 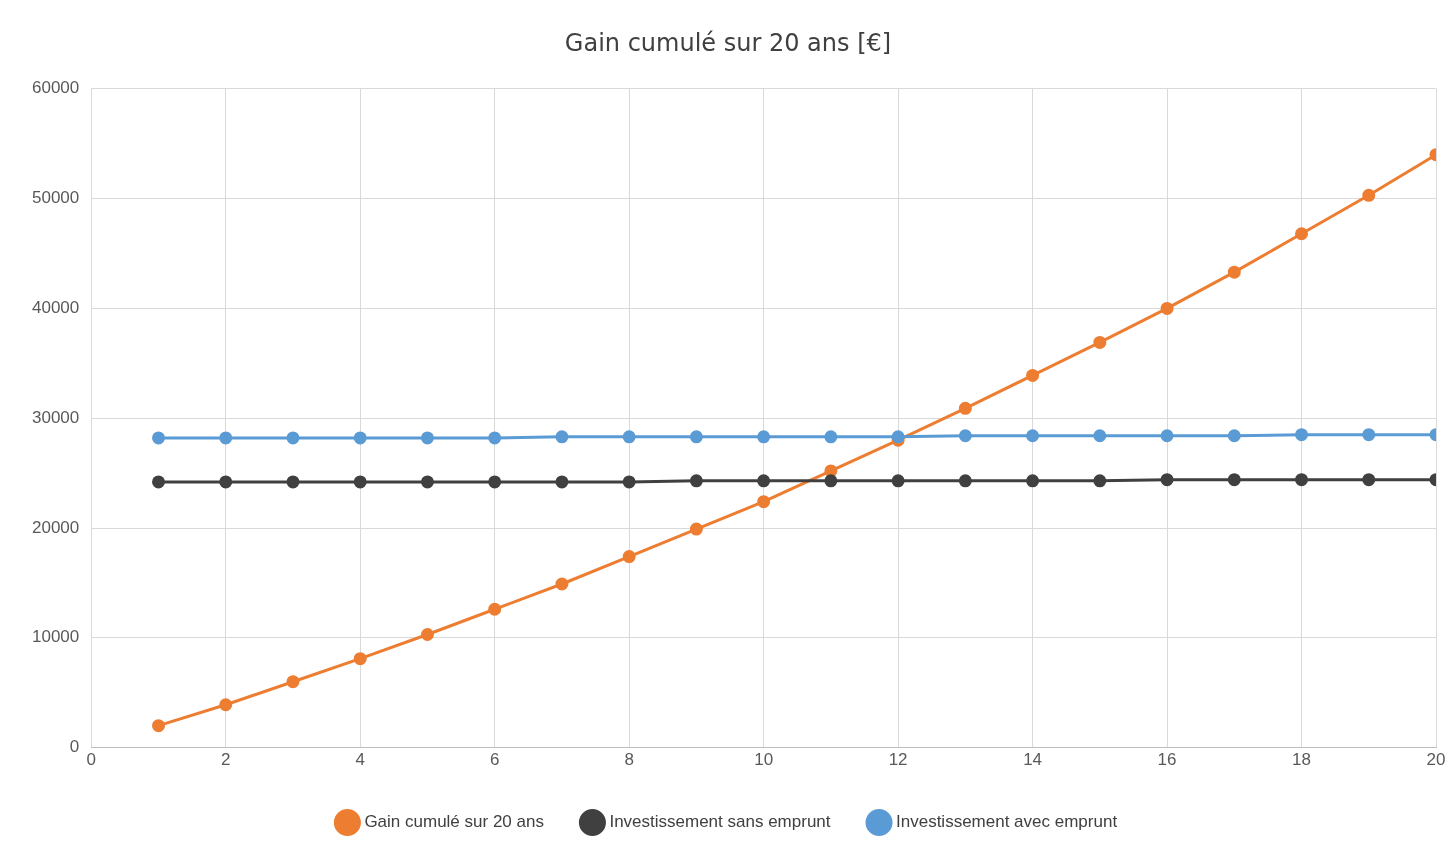 What do you see at coordinates (360, 760) in the screenshot?
I see `x-tick-label: 4` at bounding box center [360, 760].